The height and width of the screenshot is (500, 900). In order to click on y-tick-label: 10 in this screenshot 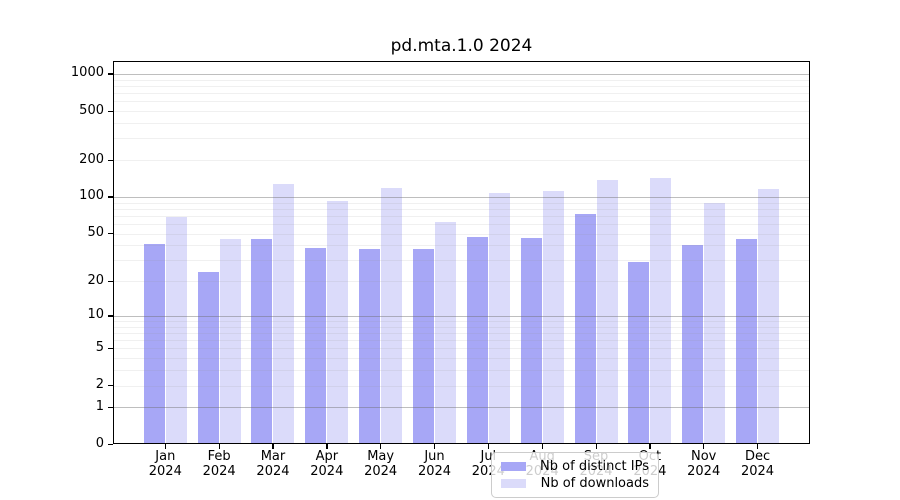, I will do `click(95, 315)`.